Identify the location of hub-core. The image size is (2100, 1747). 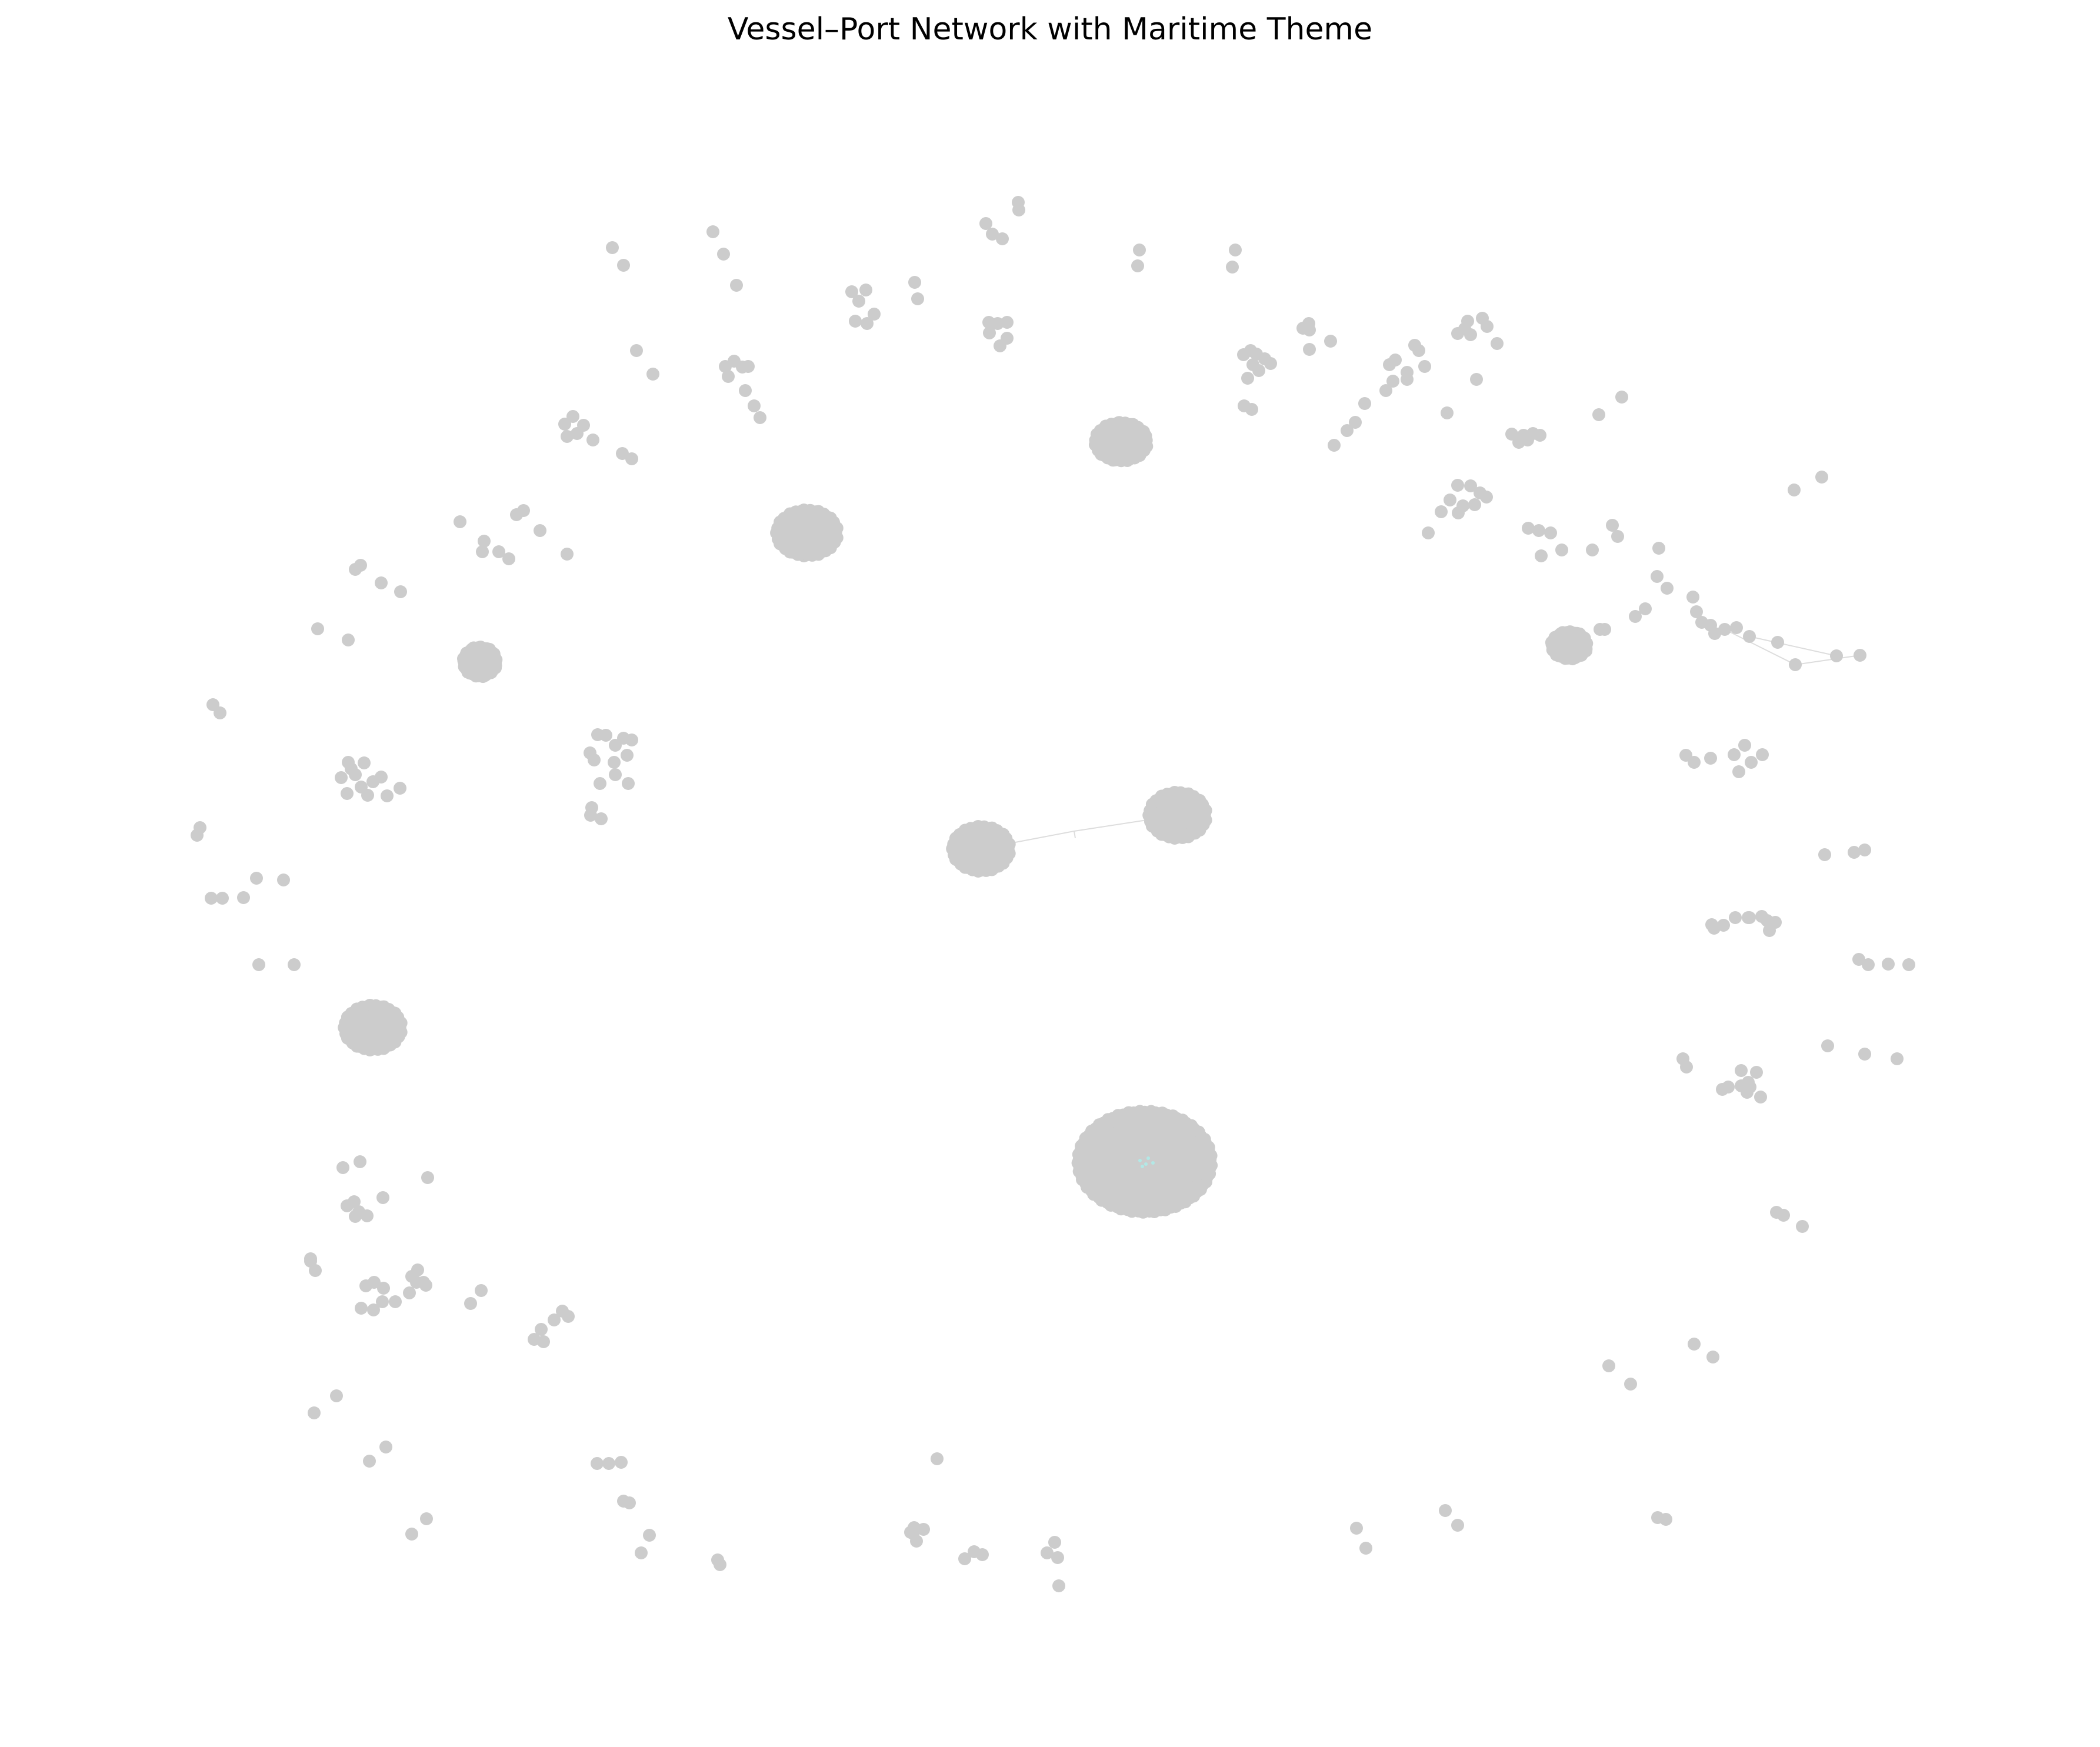
(1145, 1161).